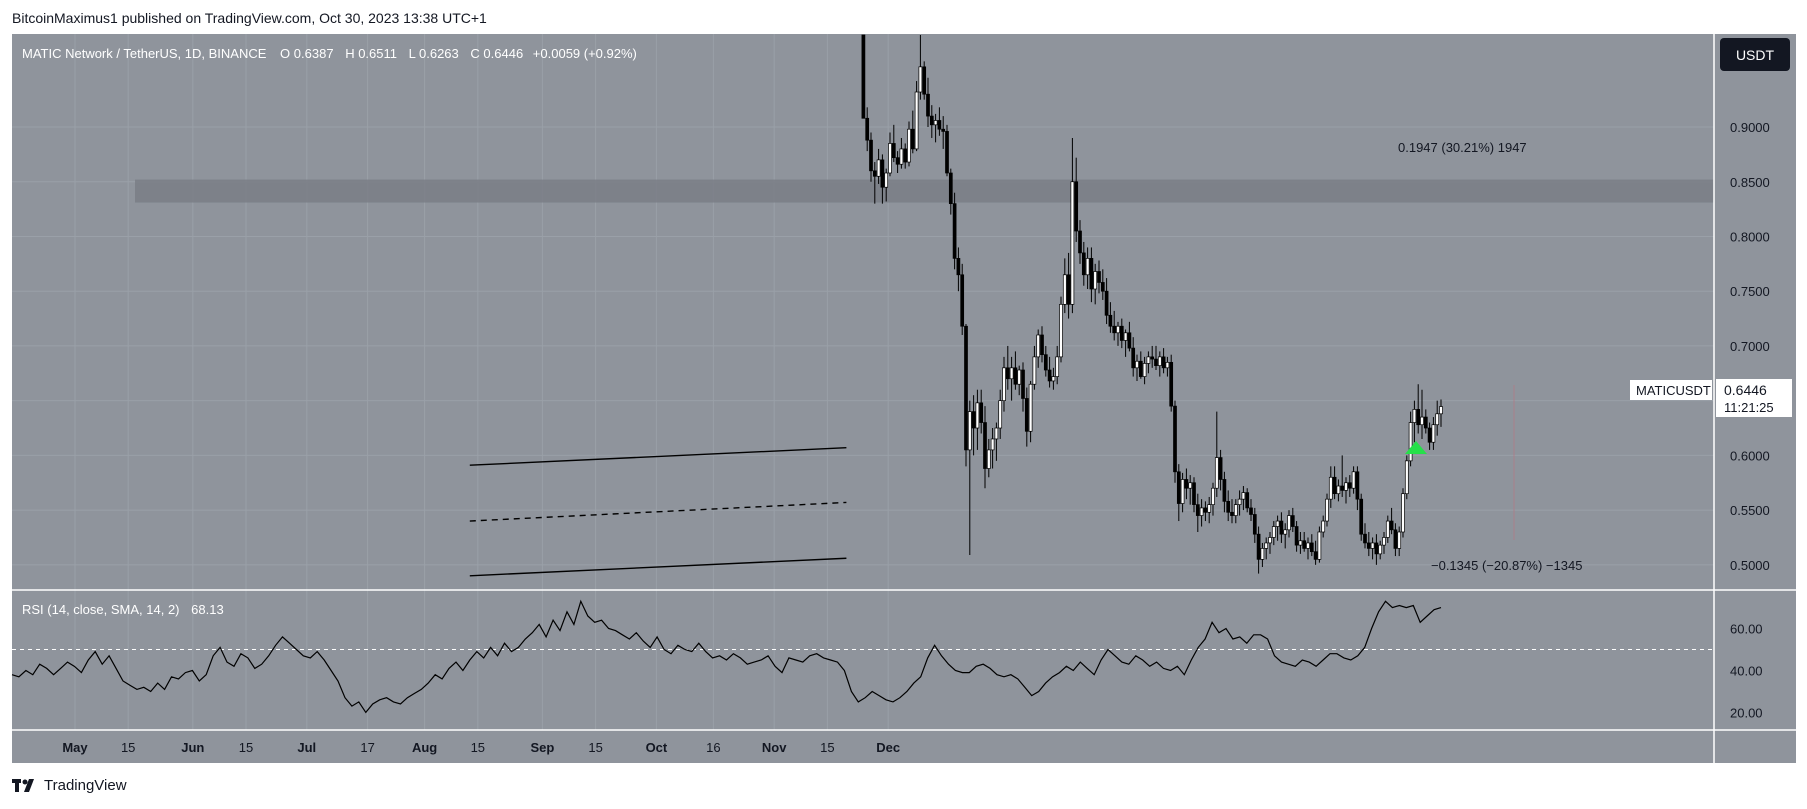 This screenshot has height=809, width=1807. I want to click on legend-close-value: 0.6446, so click(503, 53).